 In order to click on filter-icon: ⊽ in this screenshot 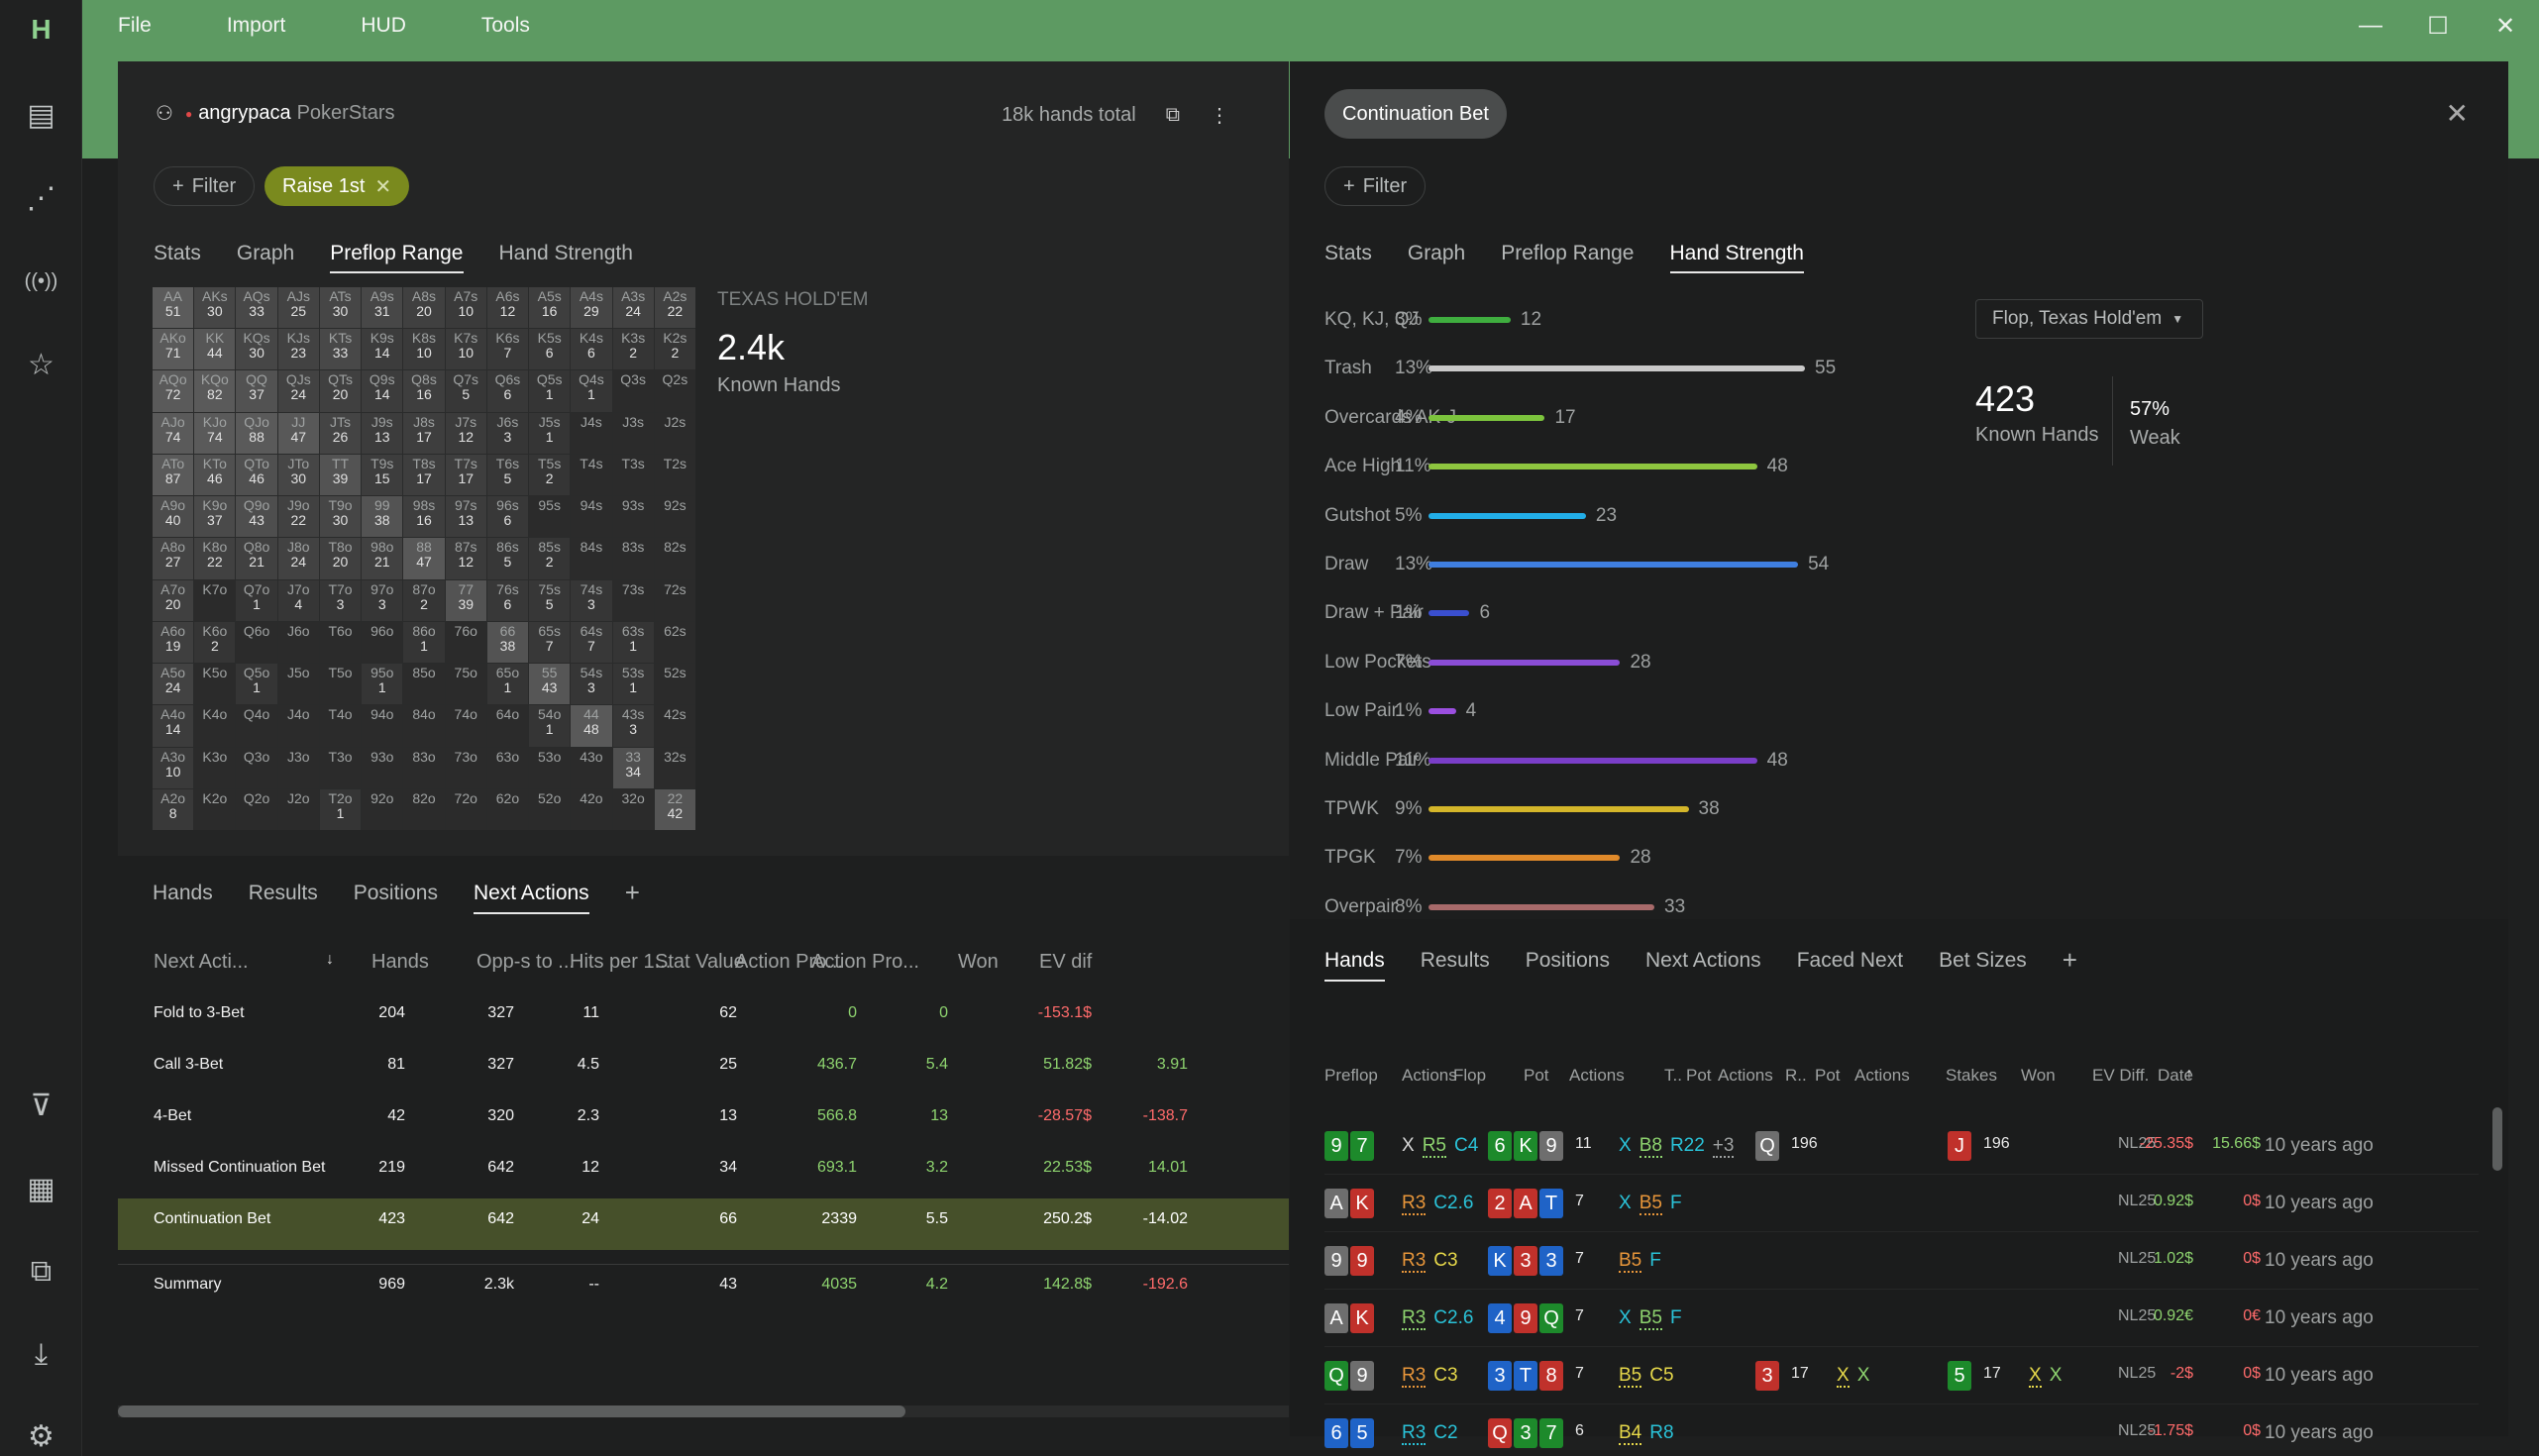, I will do `click(41, 1105)`.